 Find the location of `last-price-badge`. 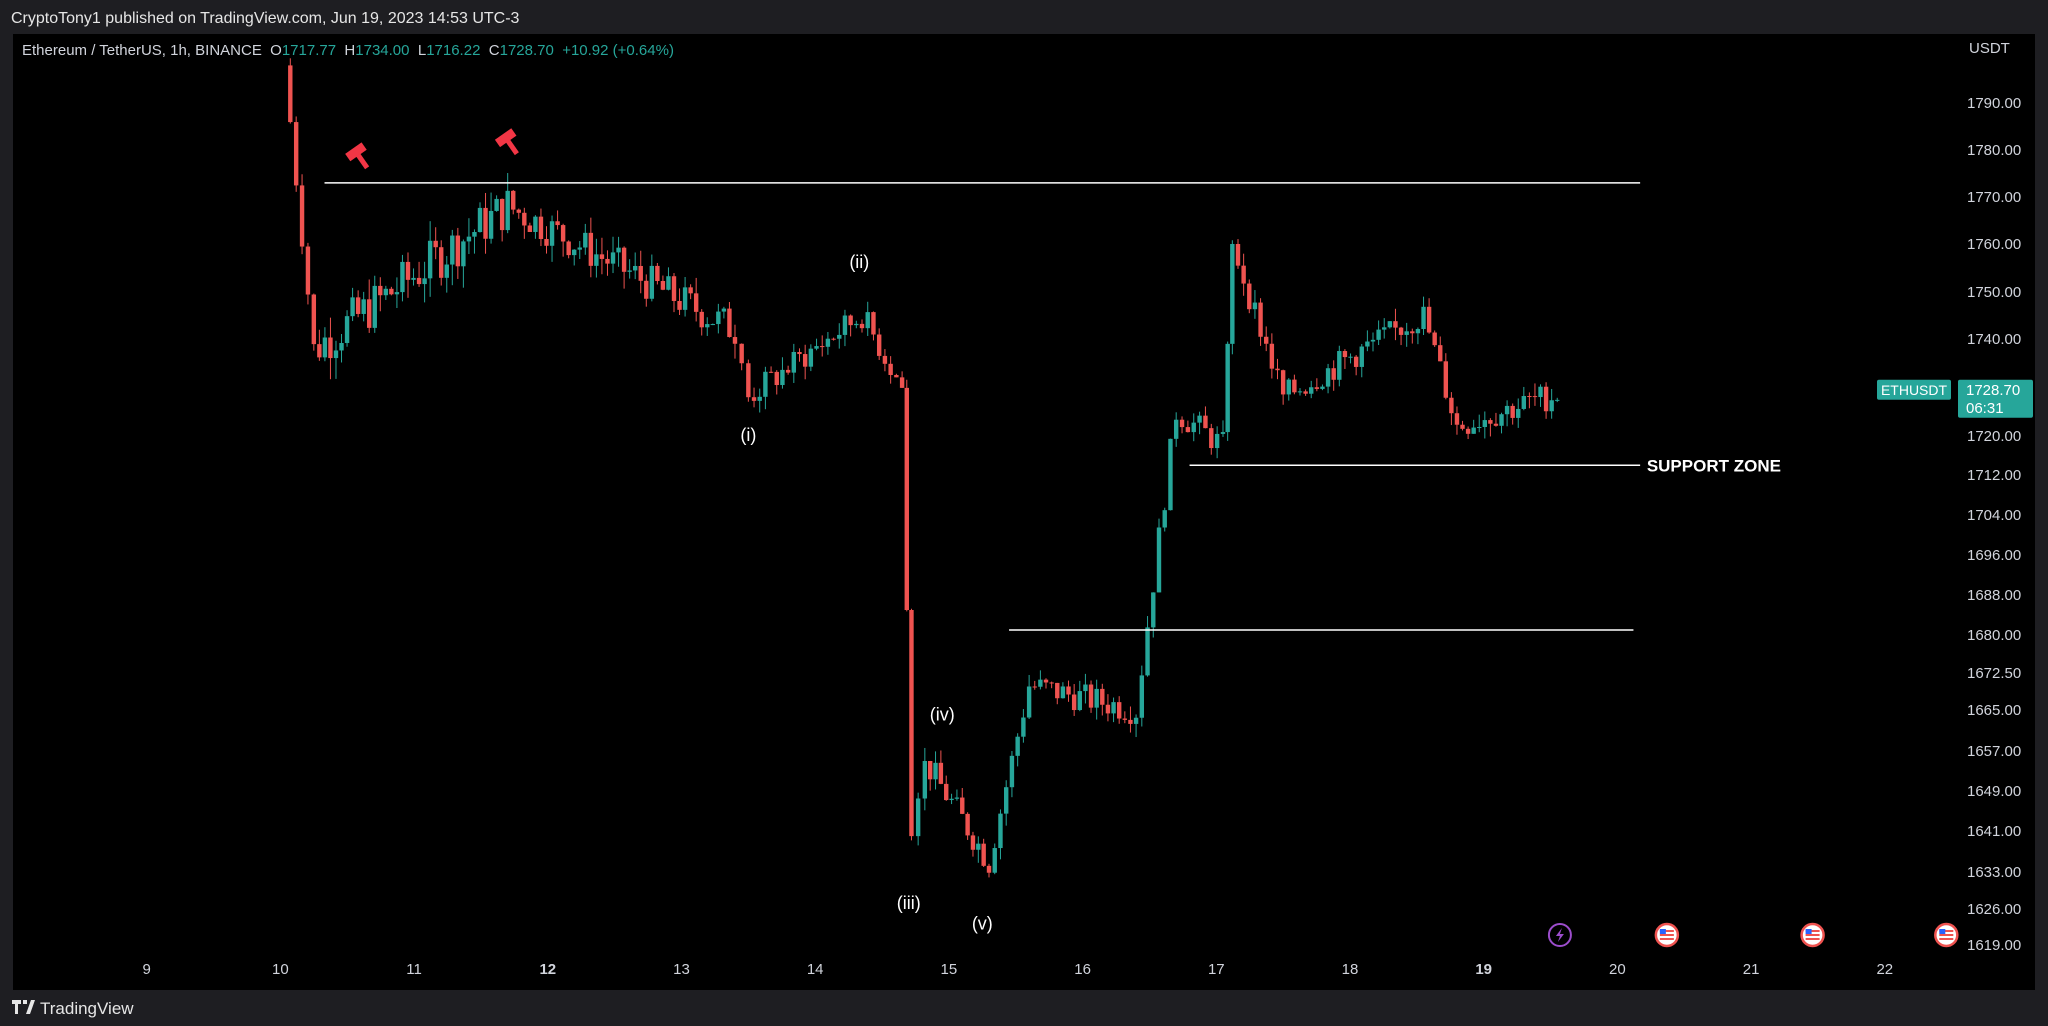

last-price-badge is located at coordinates (1995, 398).